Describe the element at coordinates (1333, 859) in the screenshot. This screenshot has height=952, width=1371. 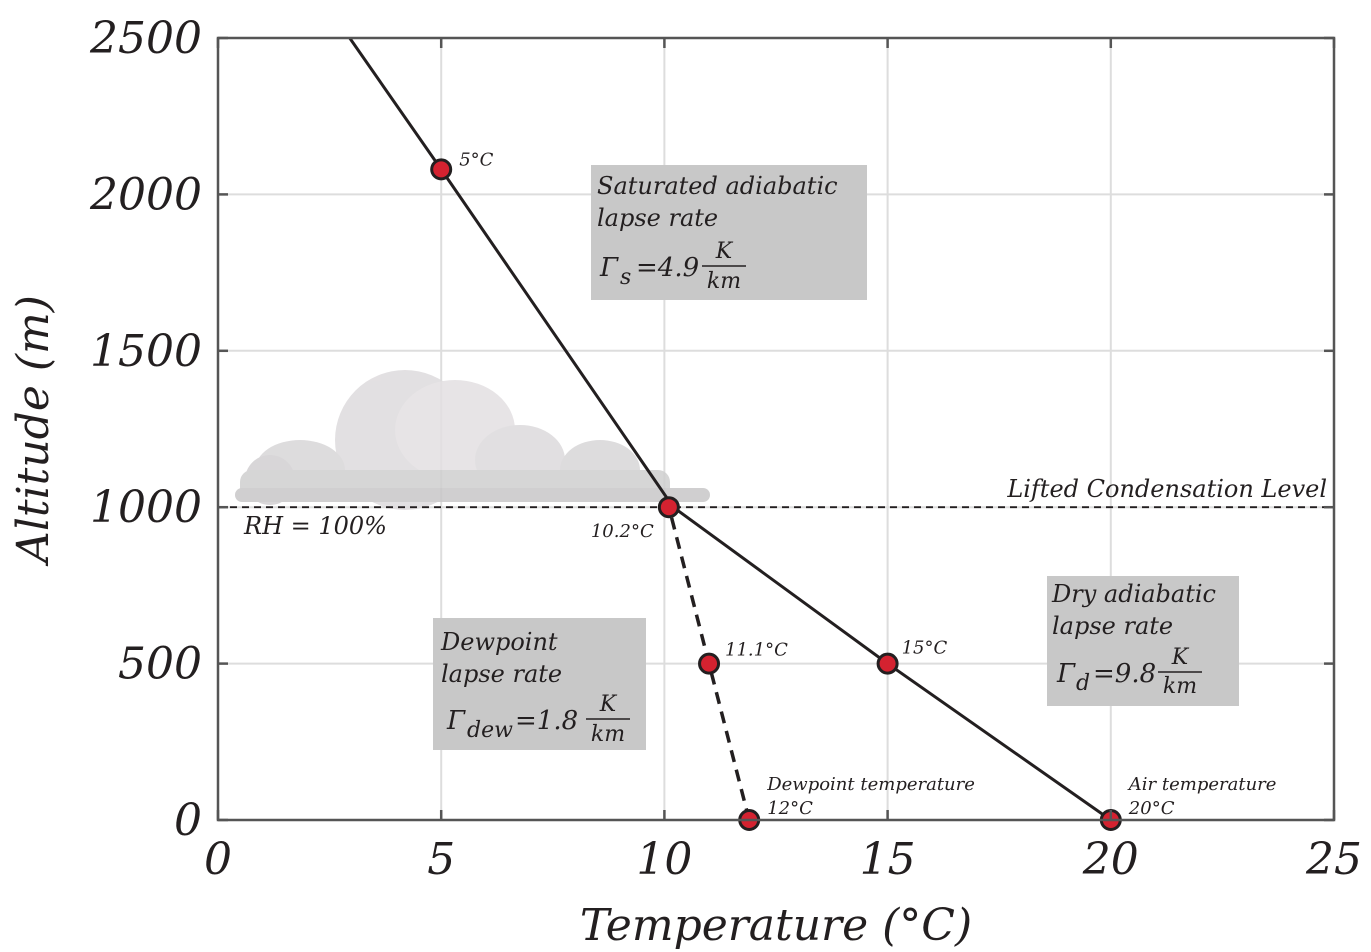
I see `x-tick-label: 25` at that location.